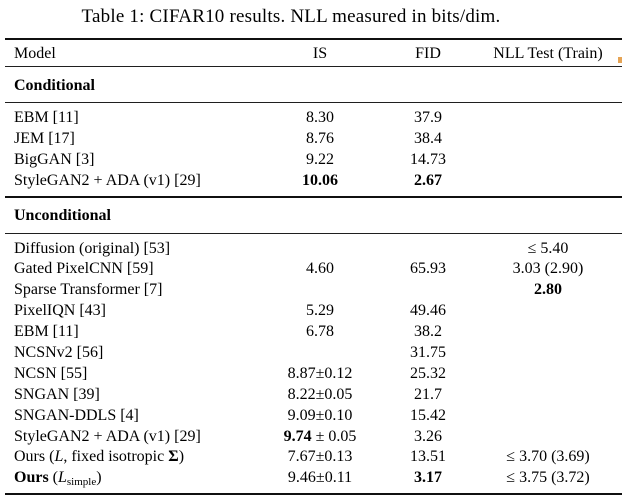 The image size is (622, 502). I want to click on cell-model: PixelIQN [43], so click(60, 311).